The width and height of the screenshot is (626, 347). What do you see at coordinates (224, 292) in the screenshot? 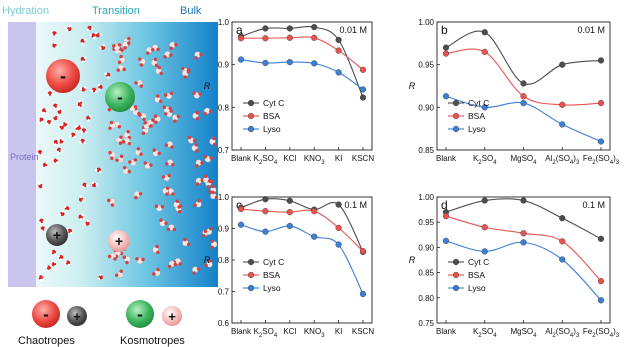
I see `y-tick-label: 0.7` at bounding box center [224, 292].